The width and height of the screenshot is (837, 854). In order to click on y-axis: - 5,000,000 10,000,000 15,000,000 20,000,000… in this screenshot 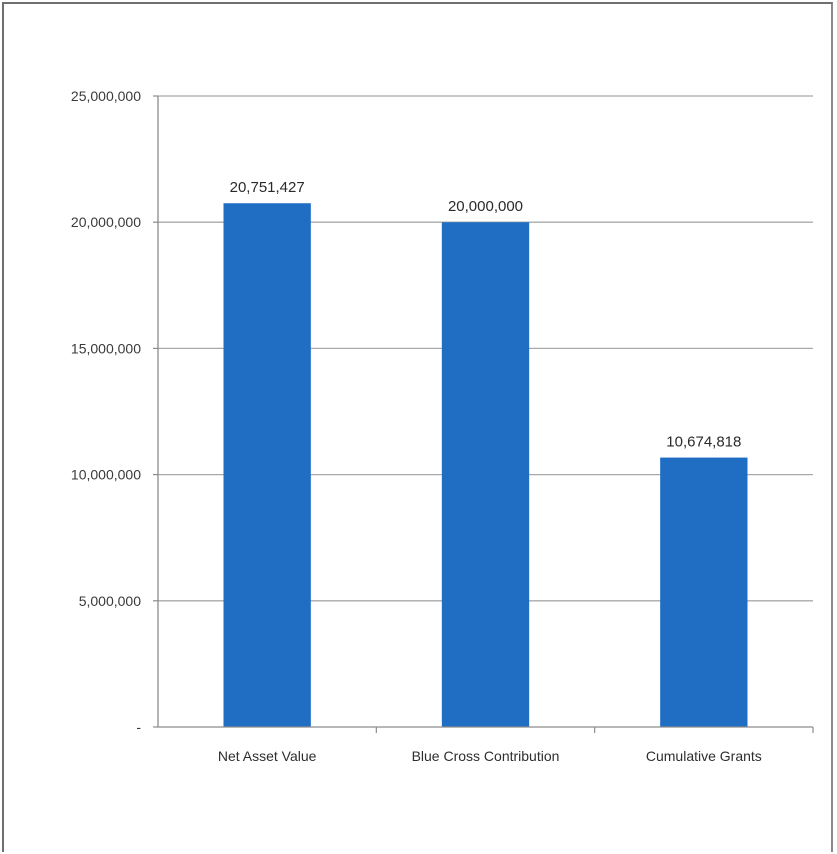, I will do `click(115, 411)`.